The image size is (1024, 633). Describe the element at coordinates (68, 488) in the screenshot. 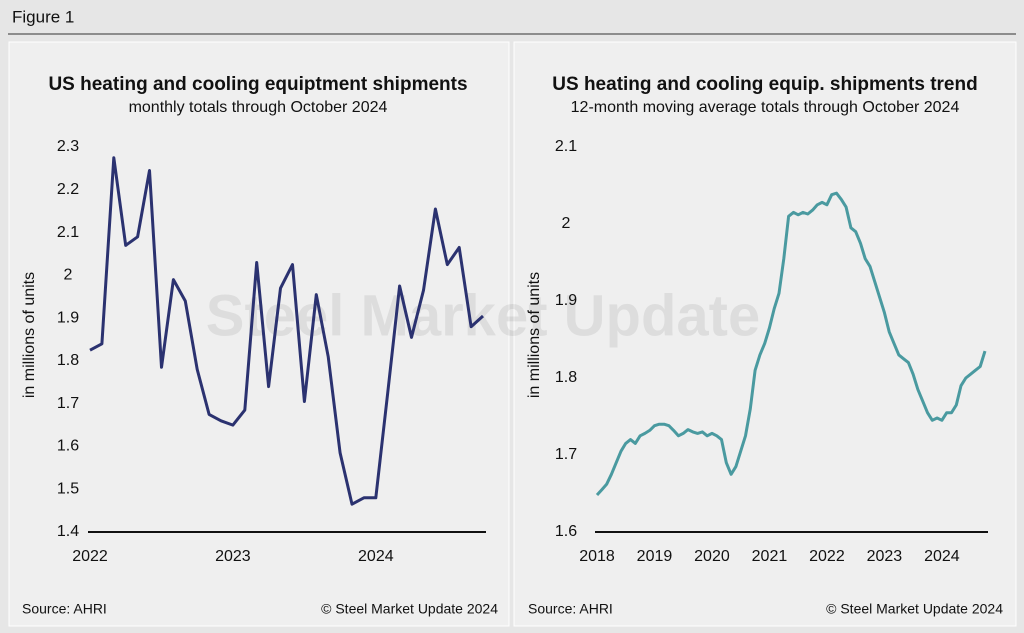

I see `y-tick-label: 1.5` at that location.